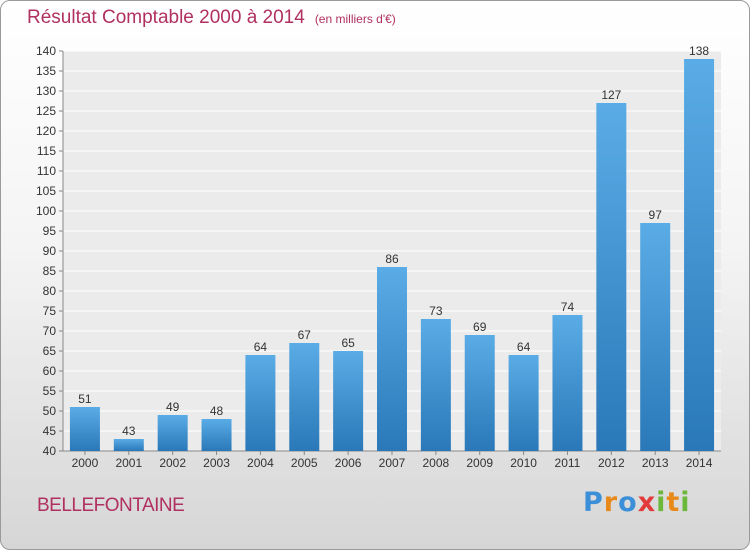  I want to click on logo-letter: r, so click(611, 502).